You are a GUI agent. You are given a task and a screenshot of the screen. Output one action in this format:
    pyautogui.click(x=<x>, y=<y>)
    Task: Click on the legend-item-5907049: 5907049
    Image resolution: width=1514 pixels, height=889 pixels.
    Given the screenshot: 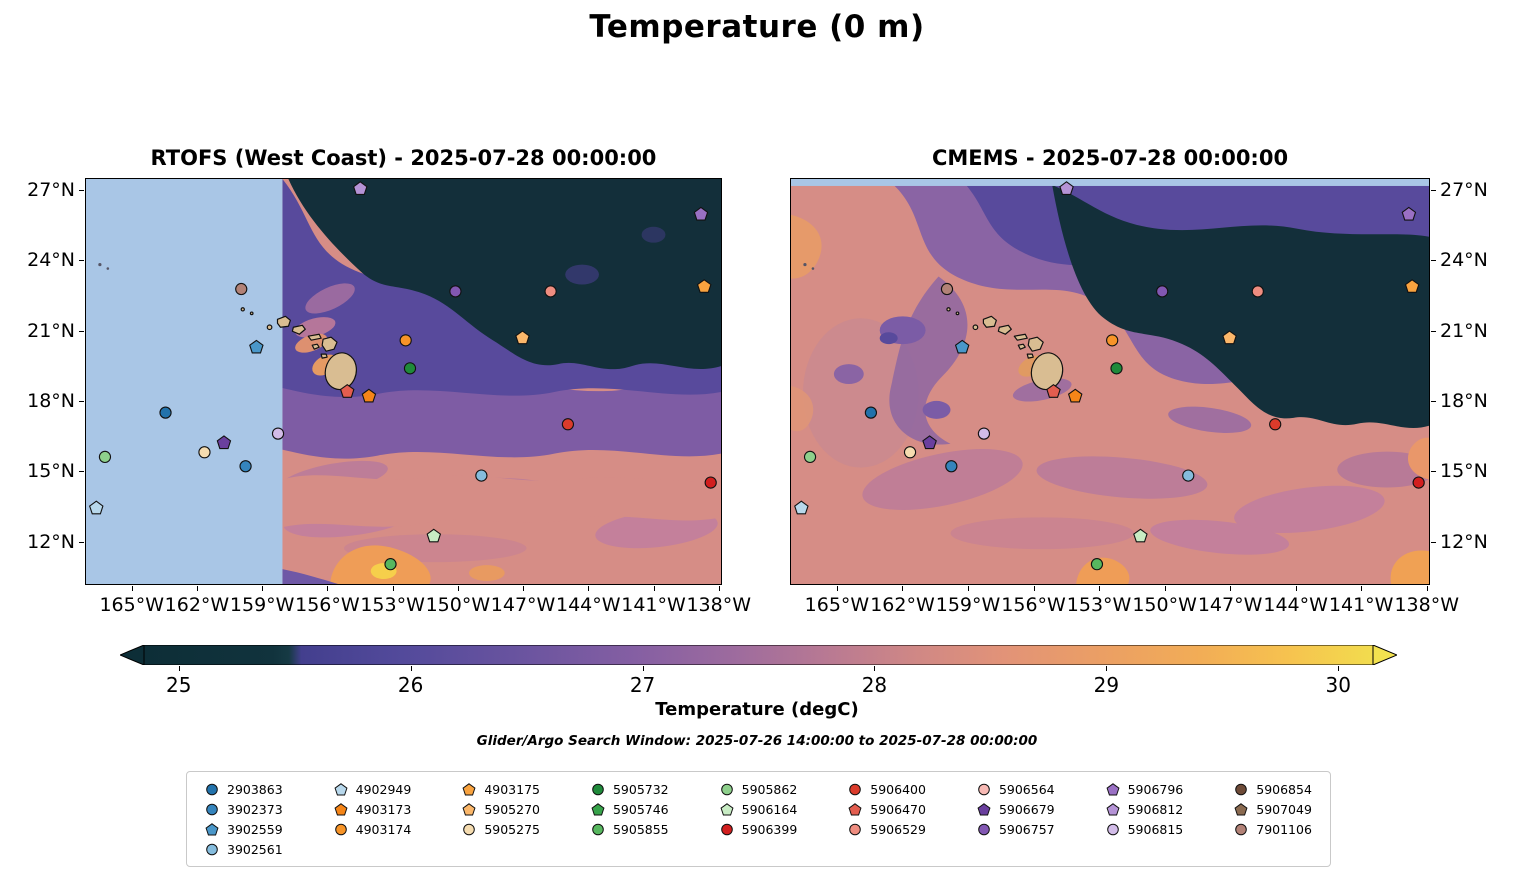 What is the action you would take?
    pyautogui.click(x=1273, y=809)
    